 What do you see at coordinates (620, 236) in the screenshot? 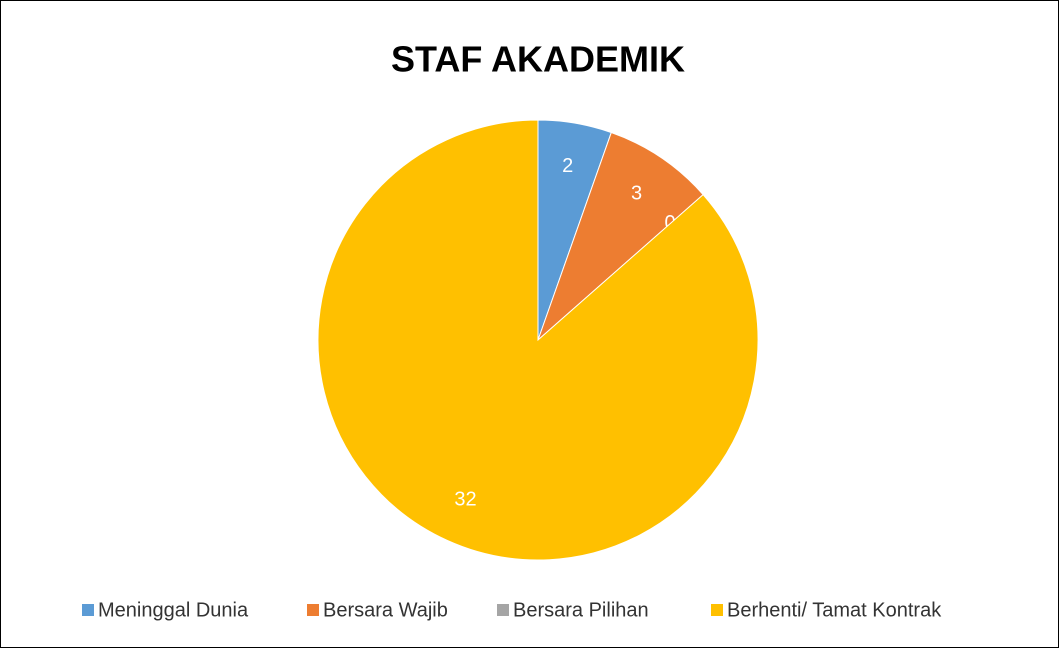
I see `pie-slice` at bounding box center [620, 236].